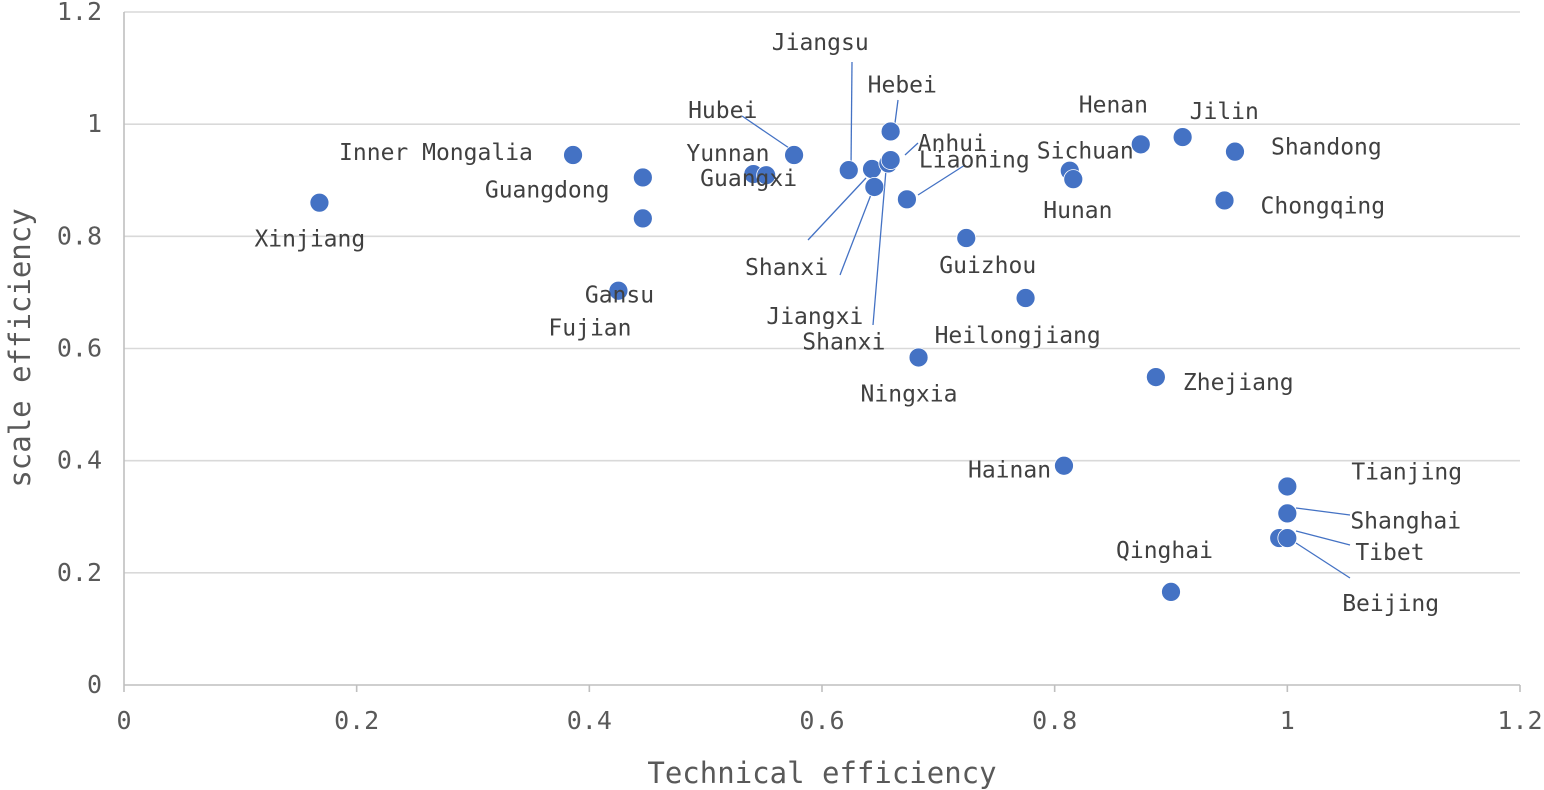 The image size is (1544, 790). What do you see at coordinates (1224, 112) in the screenshot?
I see `point-label: Jilin` at bounding box center [1224, 112].